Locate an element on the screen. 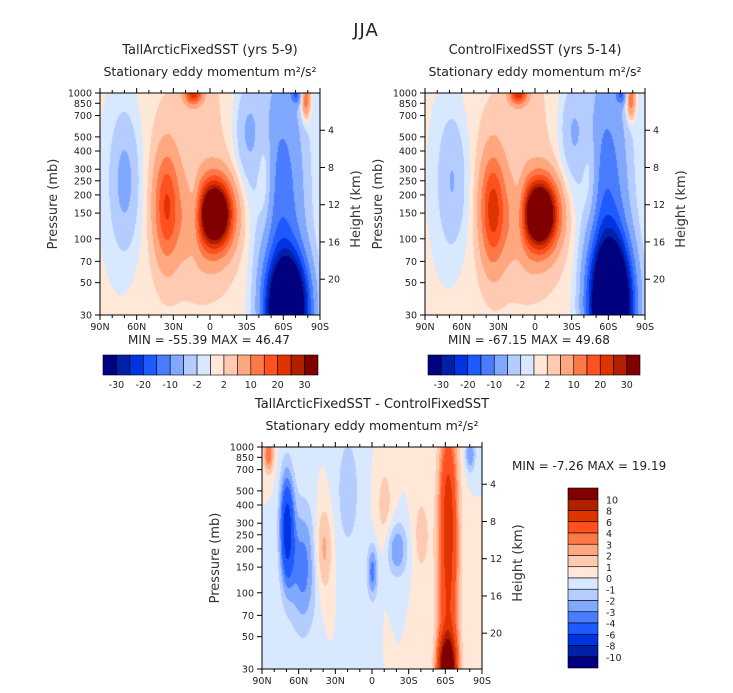 The width and height of the screenshot is (733, 693). y-tick-label: 200 is located at coordinates (408, 195).